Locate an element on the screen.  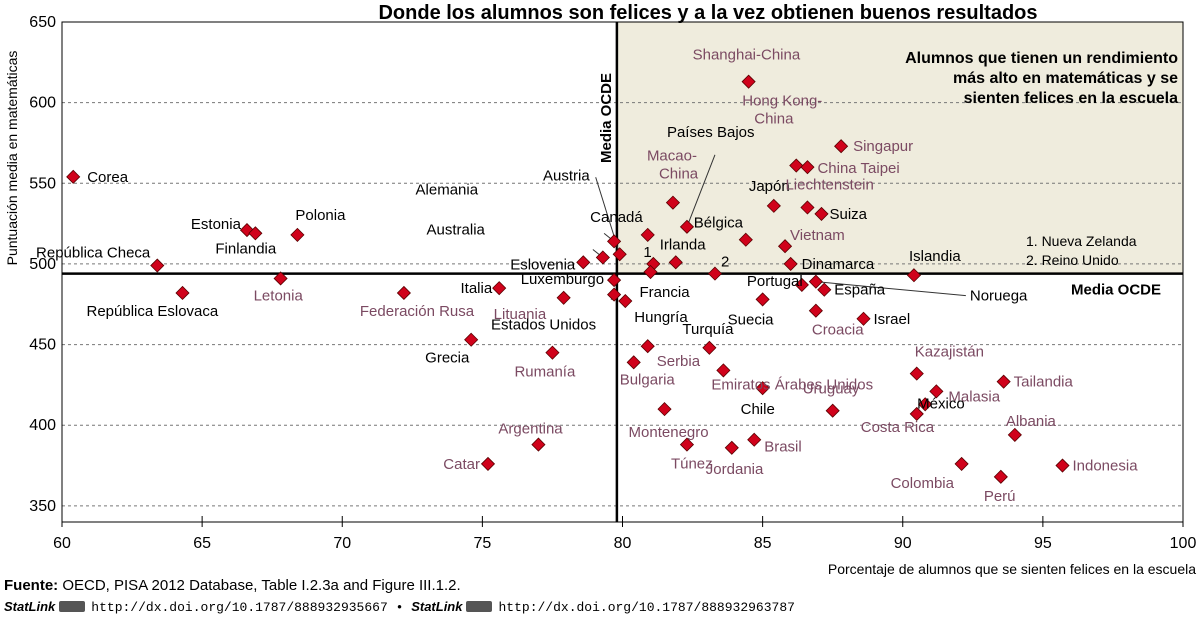
point-label: Argentina is located at coordinates (530, 429).